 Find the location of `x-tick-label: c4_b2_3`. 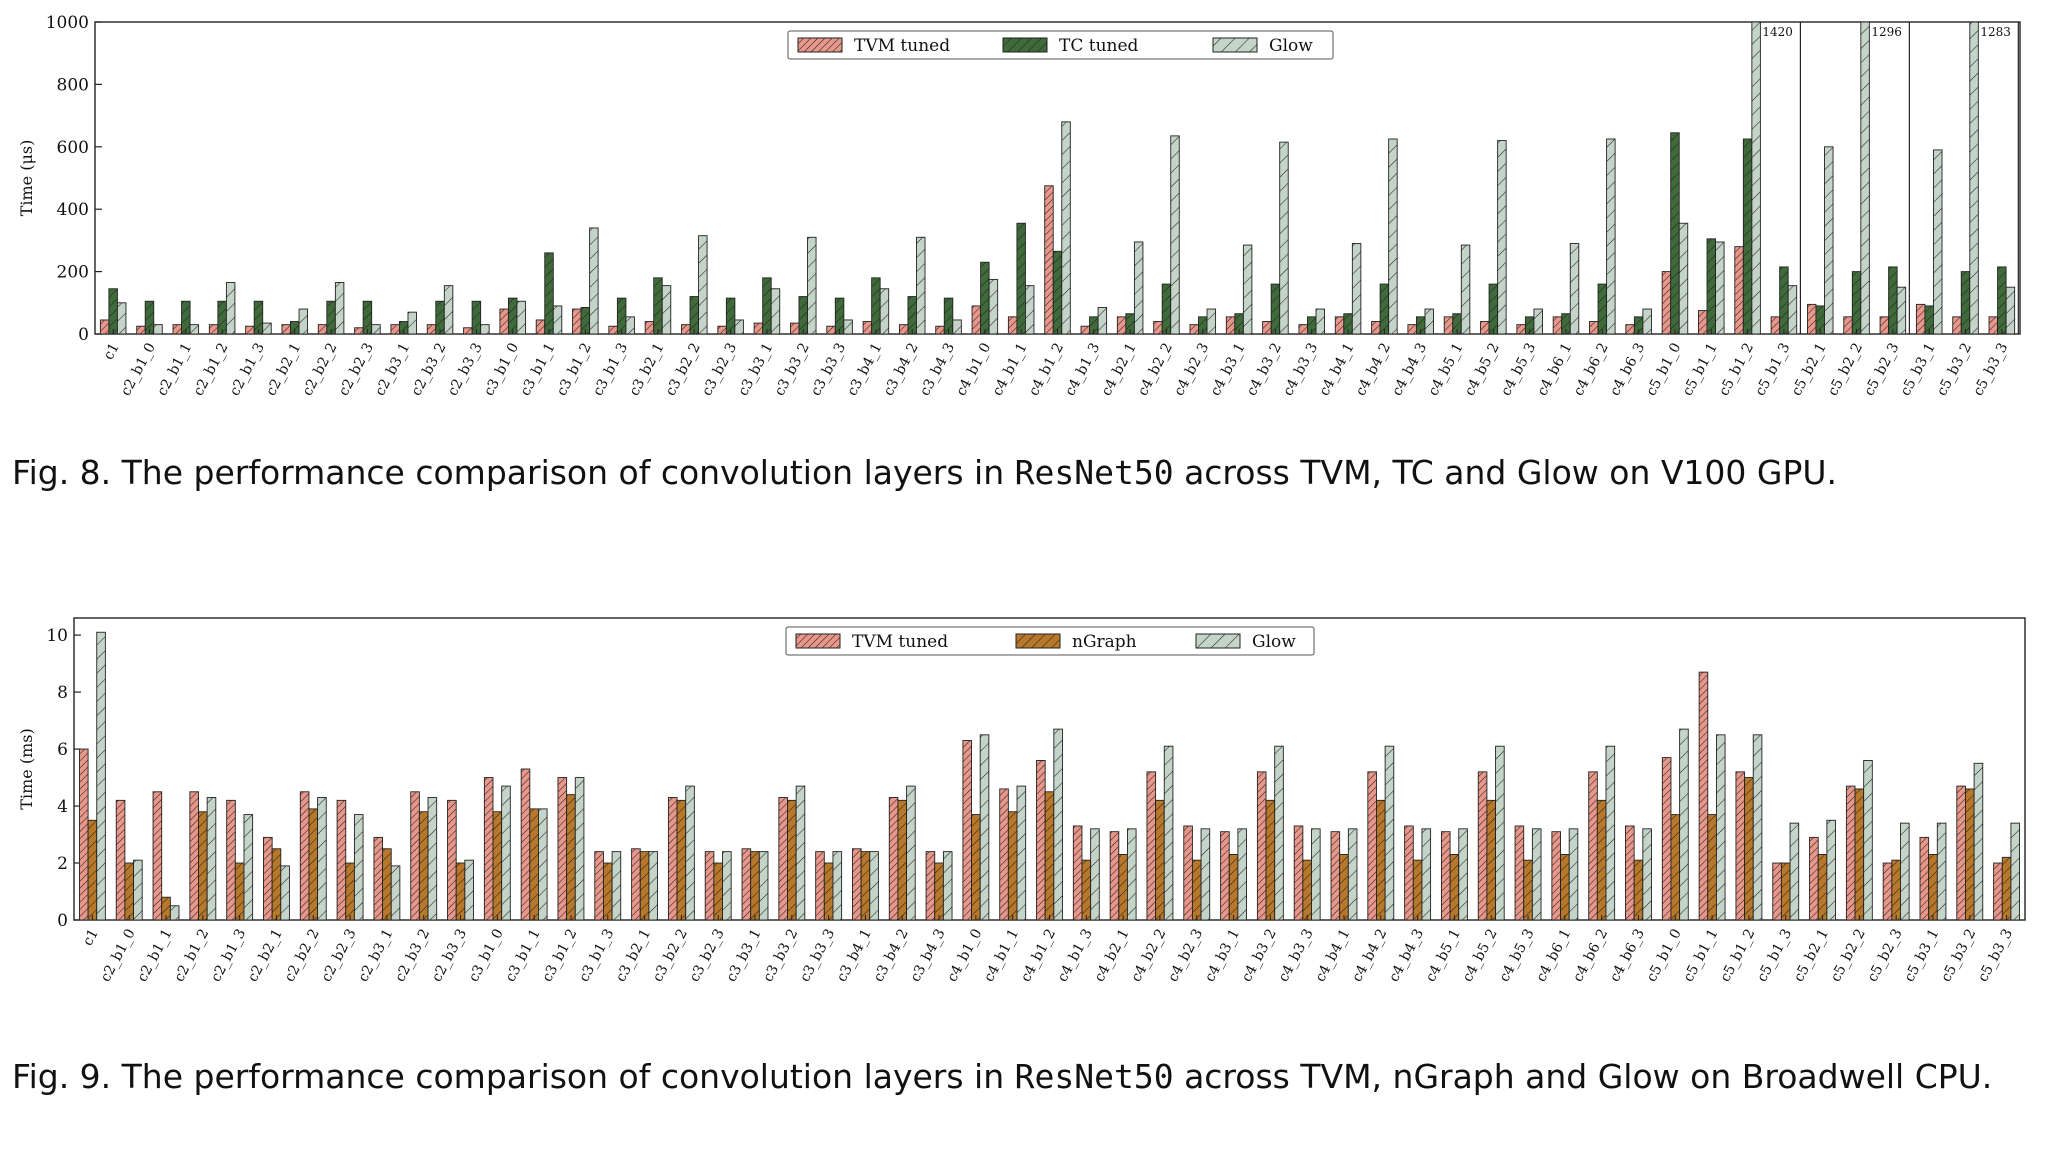

x-tick-label: c4_b2_3 is located at coordinates (1191, 369).